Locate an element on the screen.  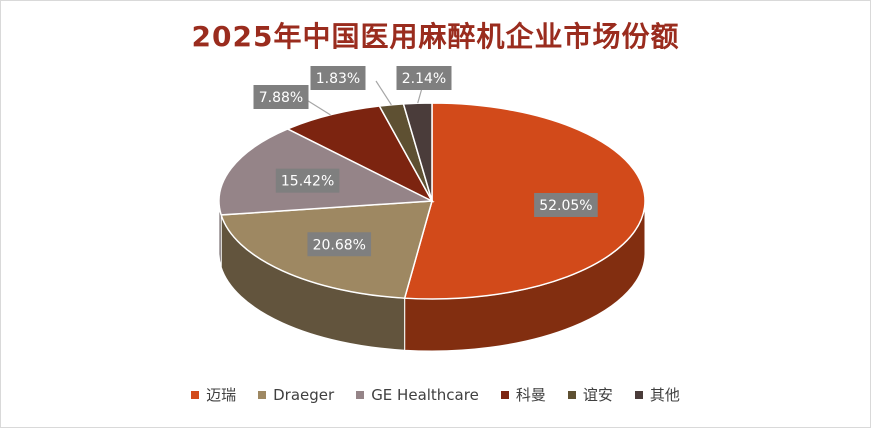
data-label-3: 7.88% is located at coordinates (281, 98).